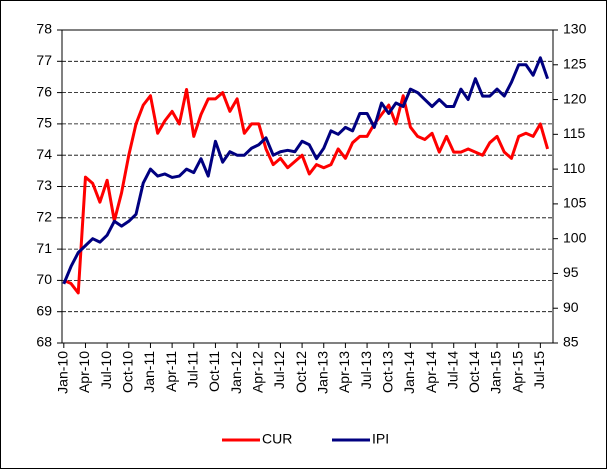 Image resolution: width=607 pixels, height=469 pixels. I want to click on x-tick-label: Jan-12, so click(236, 372).